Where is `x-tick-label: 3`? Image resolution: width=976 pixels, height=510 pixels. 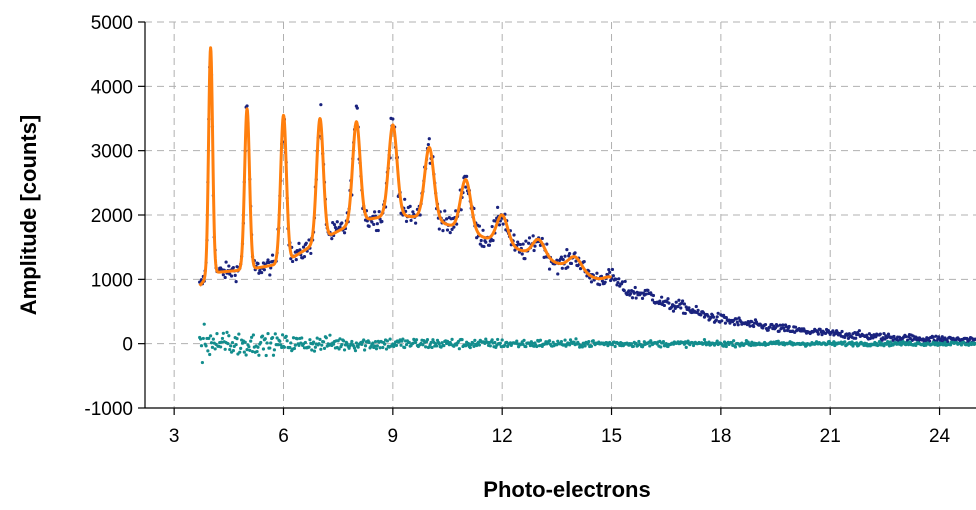
x-tick-label: 3 is located at coordinates (174, 436).